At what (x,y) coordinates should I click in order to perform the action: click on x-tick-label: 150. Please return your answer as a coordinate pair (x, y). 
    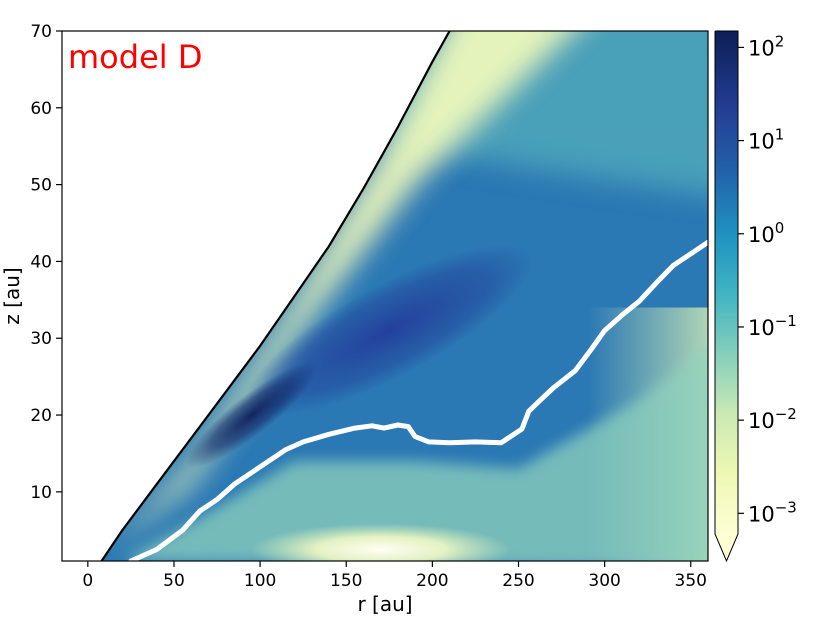
    Looking at the image, I should click on (346, 581).